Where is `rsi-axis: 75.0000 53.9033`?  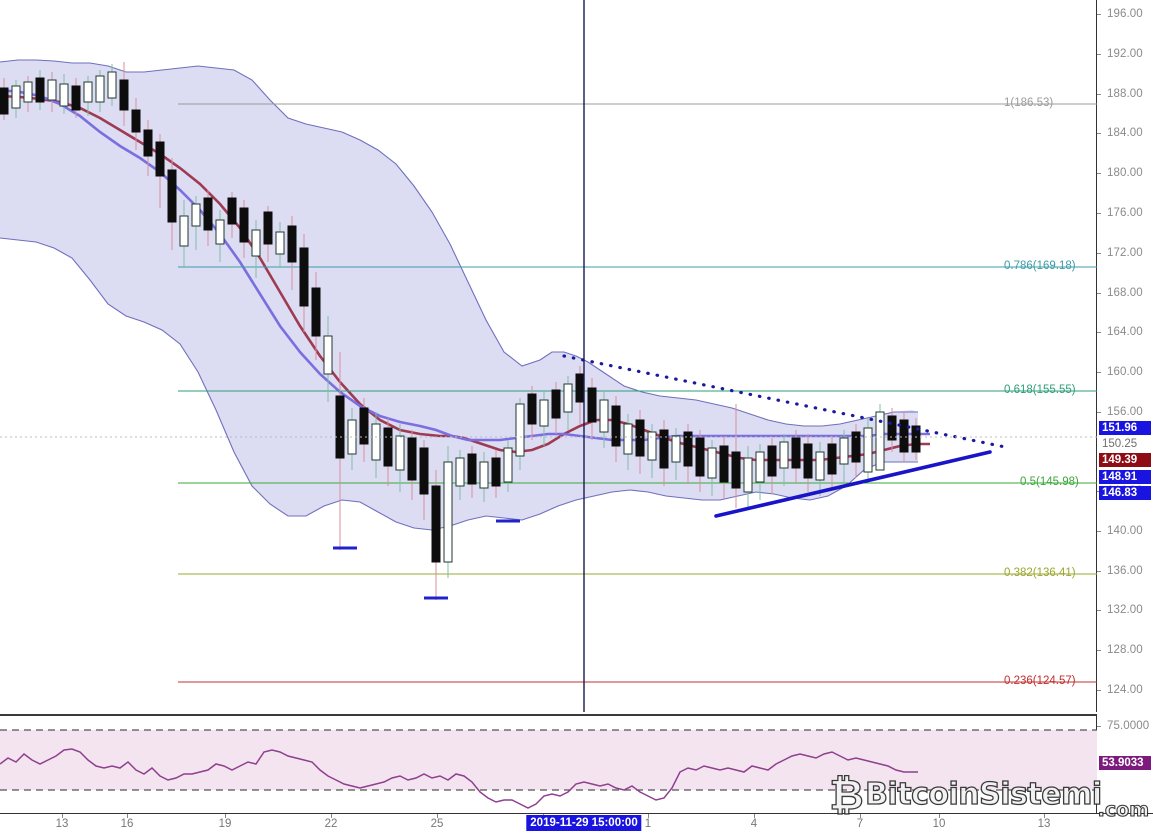 rsi-axis: 75.0000 53.9033 is located at coordinates (1125, 763).